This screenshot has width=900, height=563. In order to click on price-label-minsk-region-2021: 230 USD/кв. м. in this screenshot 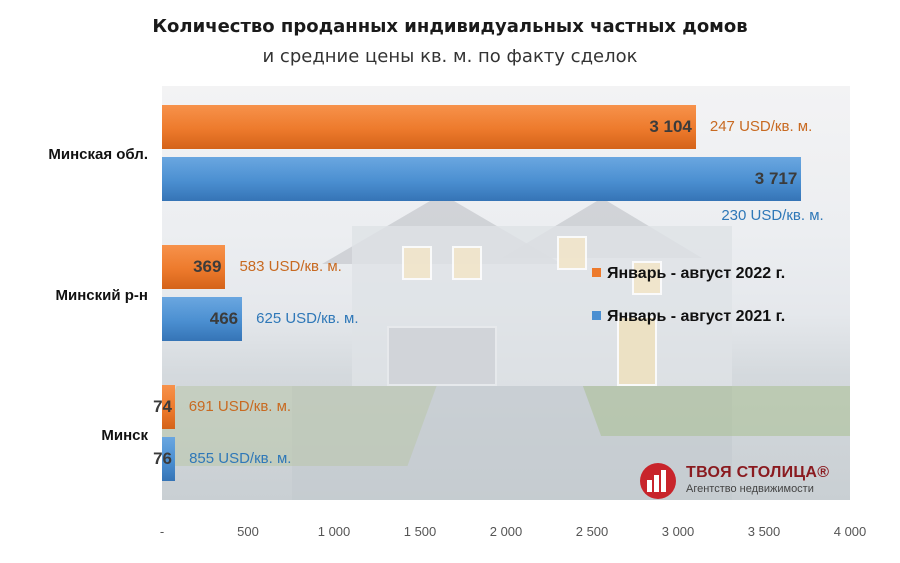, I will do `click(772, 215)`.